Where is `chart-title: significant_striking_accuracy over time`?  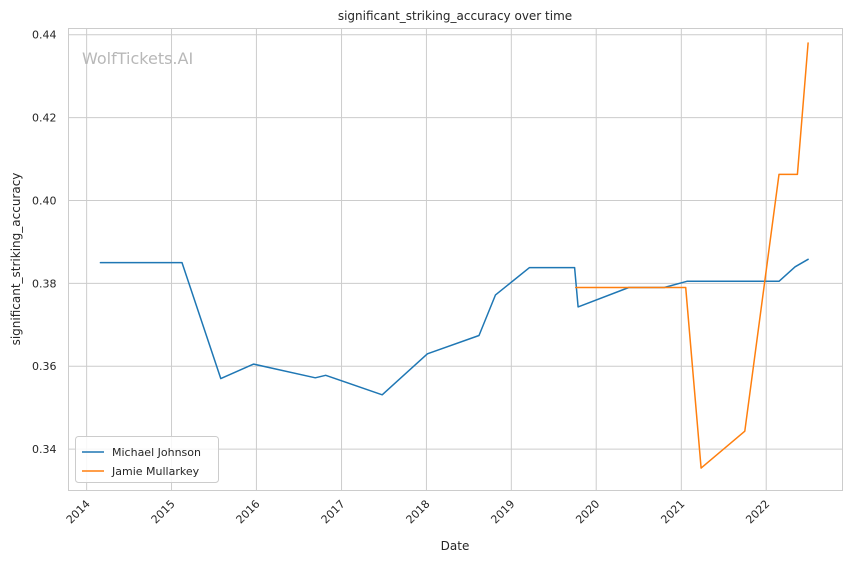 chart-title: significant_striking_accuracy over time is located at coordinates (455, 16).